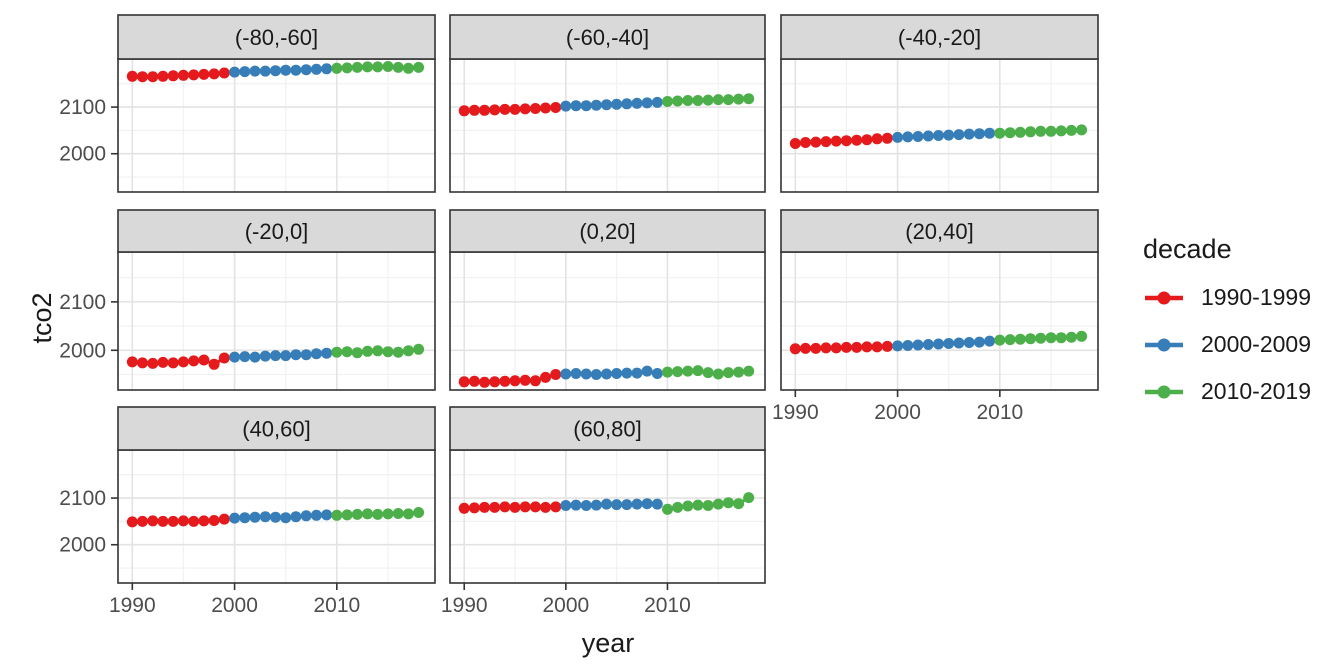 This screenshot has width=1344, height=672. I want to click on x-tick-label: 1990, so click(795, 412).